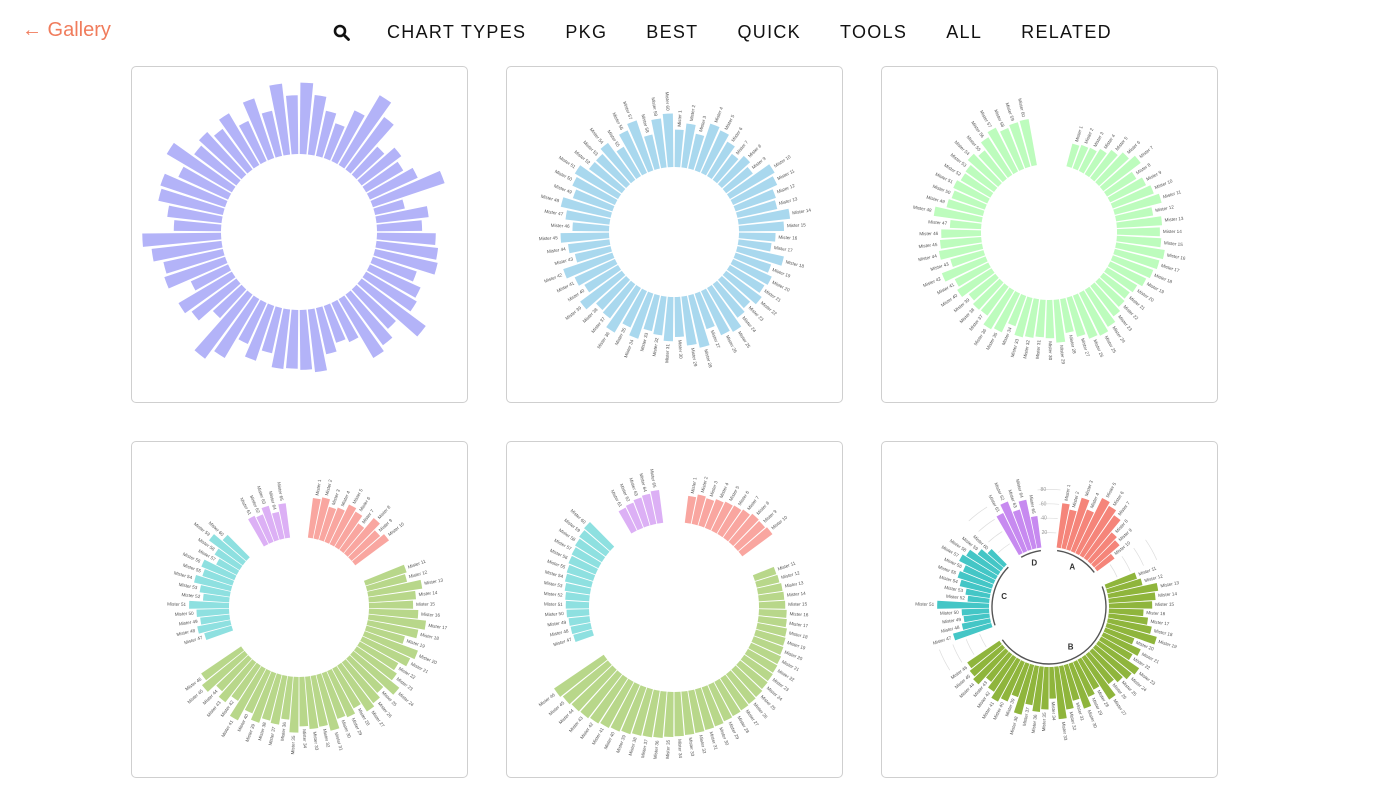  Describe the element at coordinates (954, 589) in the screenshot. I see `bar-label: Mister 53` at that location.